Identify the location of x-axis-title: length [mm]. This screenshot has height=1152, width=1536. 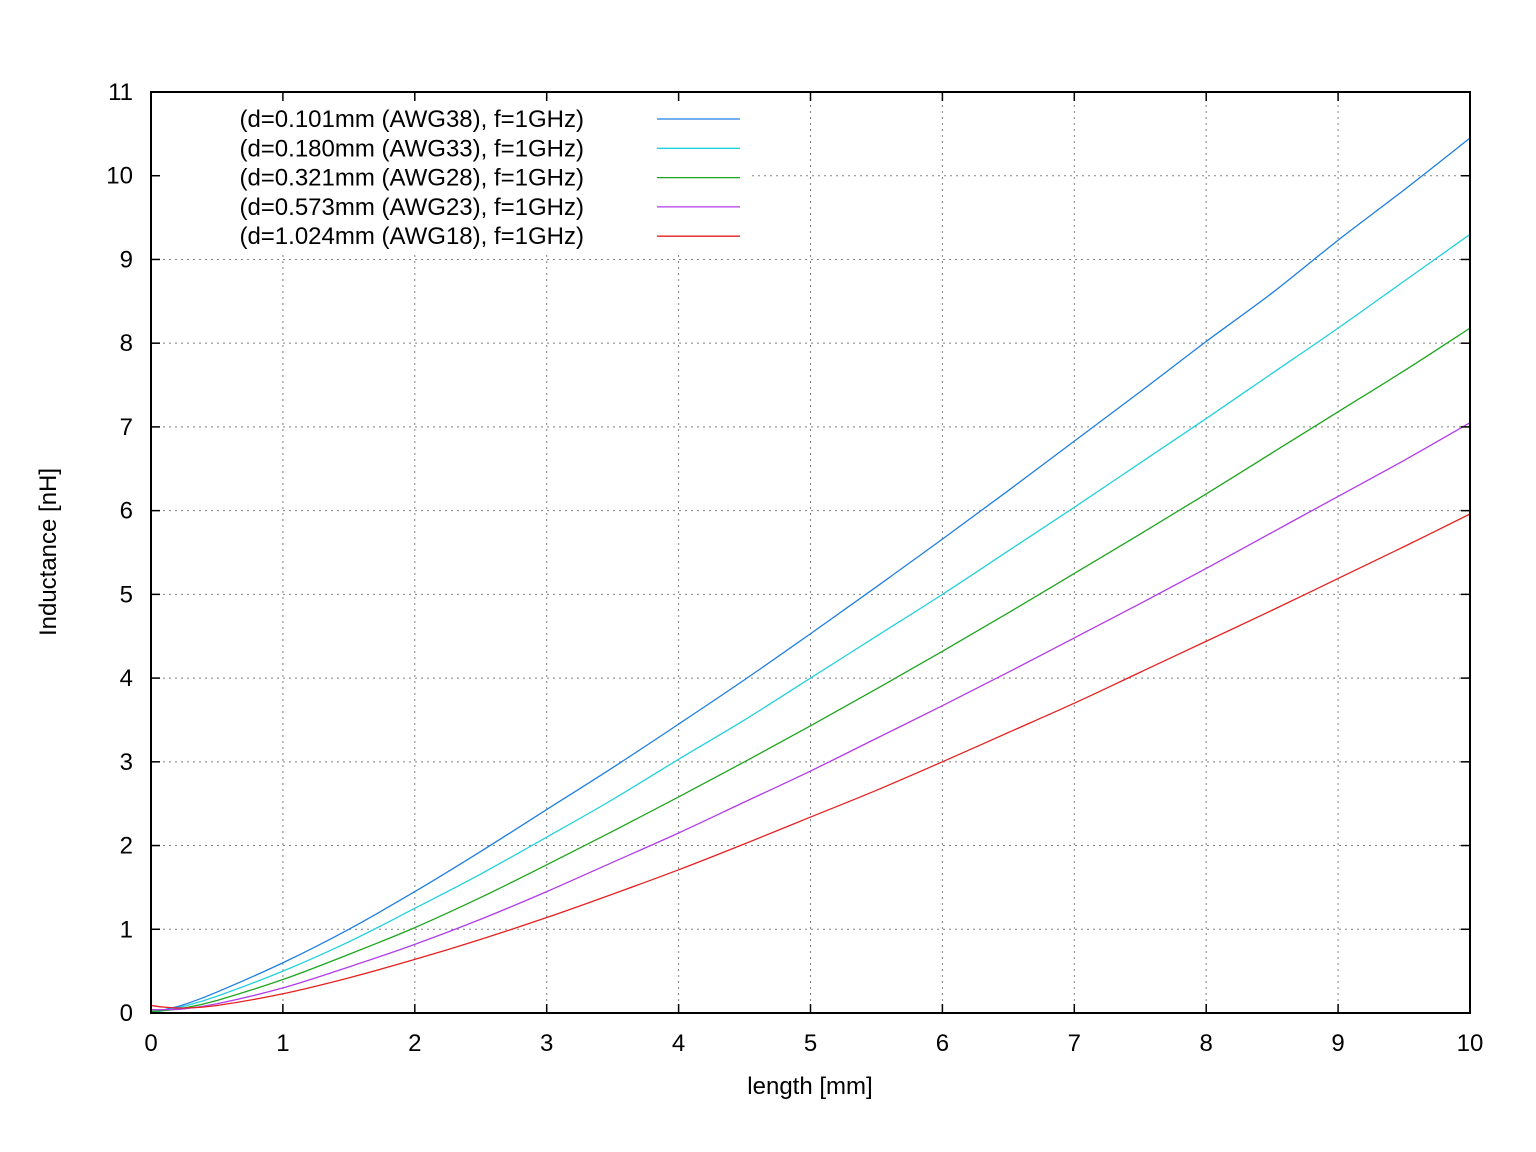
(809, 1086).